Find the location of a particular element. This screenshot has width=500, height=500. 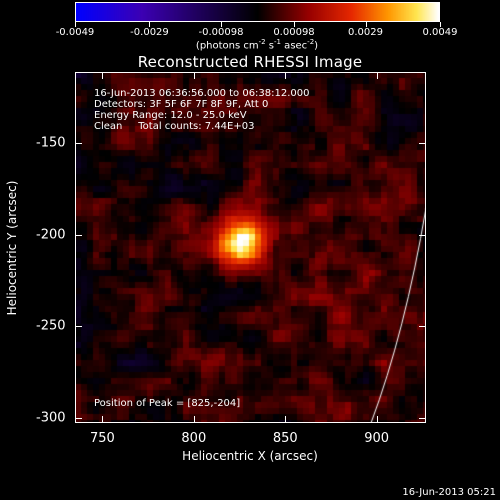

colorbar-tick-label: -0.0049 is located at coordinates (75, 32).